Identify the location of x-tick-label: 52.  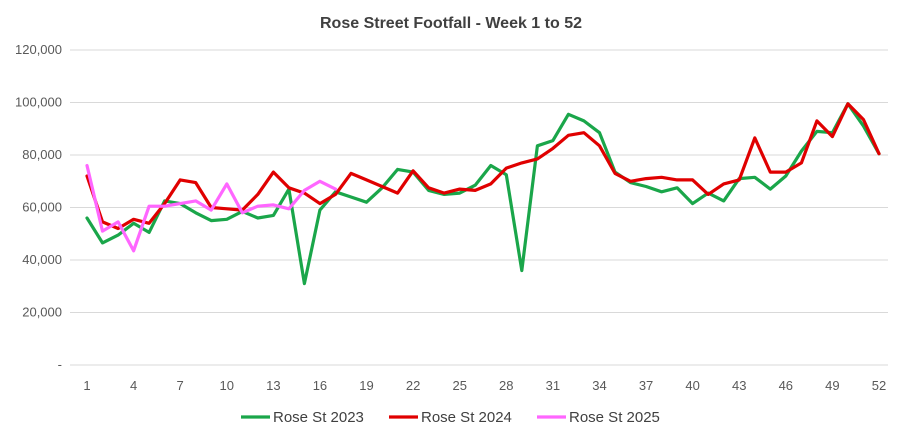
(879, 385).